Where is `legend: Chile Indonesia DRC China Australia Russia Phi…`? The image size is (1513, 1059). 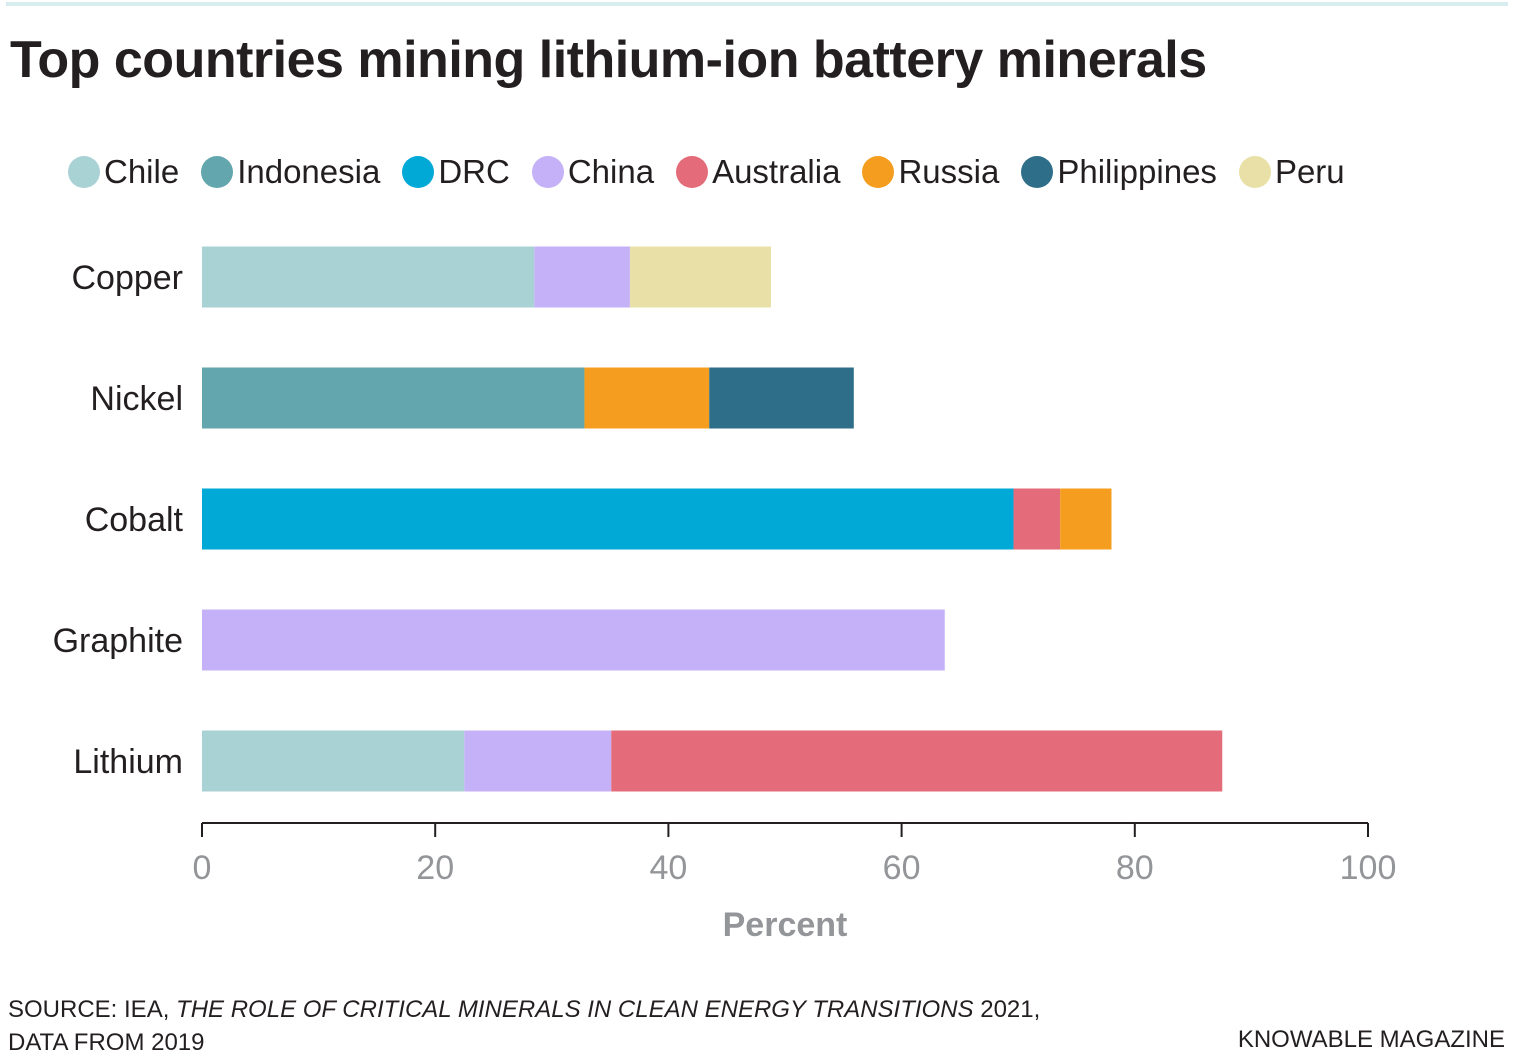 legend: Chile Indonesia DRC China Australia Russia Phi… is located at coordinates (717, 172).